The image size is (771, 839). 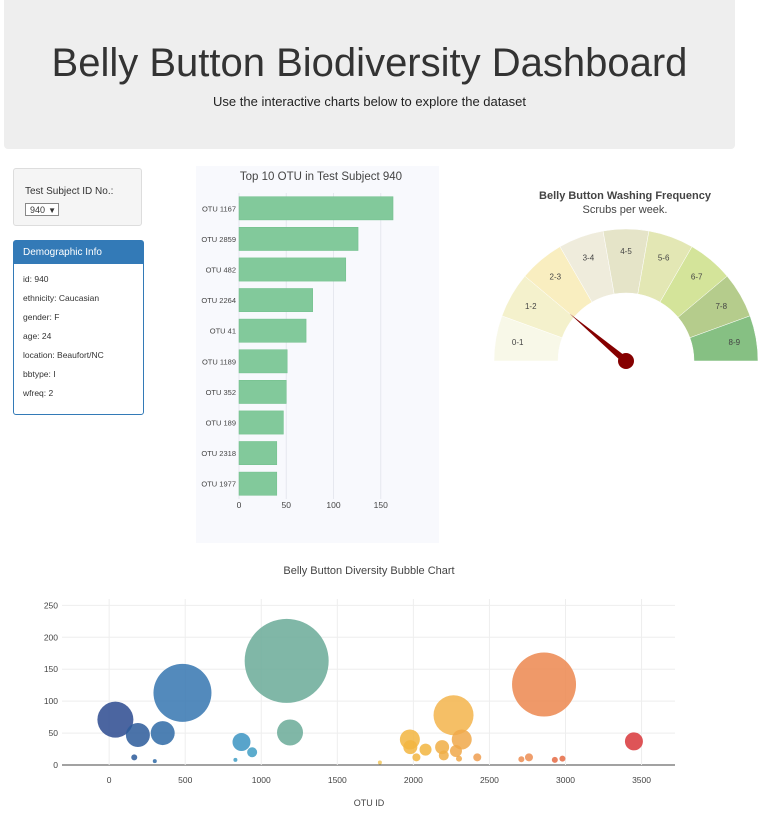 What do you see at coordinates (287, 505) in the screenshot?
I see `bar-x-tick-label: 50` at bounding box center [287, 505].